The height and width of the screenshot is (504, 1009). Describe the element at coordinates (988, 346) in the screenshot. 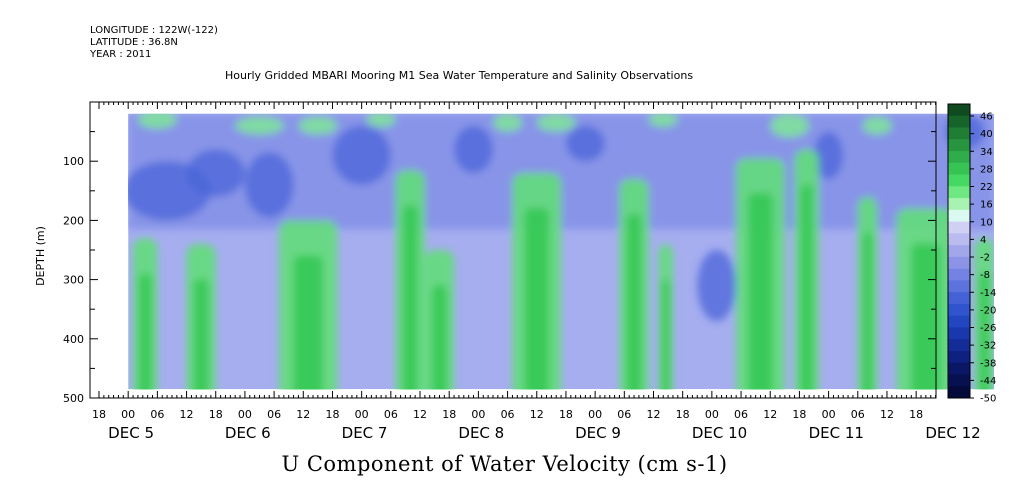

I see `colorbar-label: -32` at that location.